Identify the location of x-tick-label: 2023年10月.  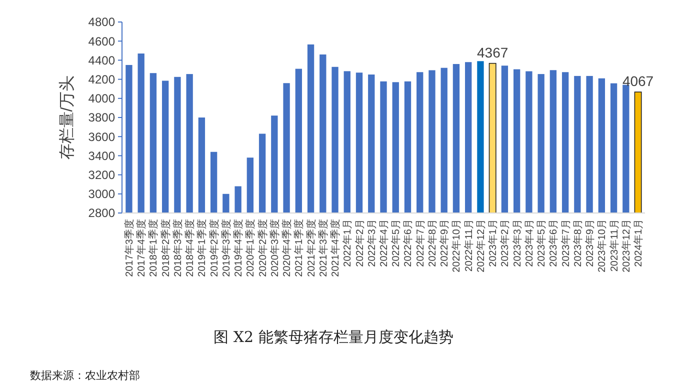
(602, 245).